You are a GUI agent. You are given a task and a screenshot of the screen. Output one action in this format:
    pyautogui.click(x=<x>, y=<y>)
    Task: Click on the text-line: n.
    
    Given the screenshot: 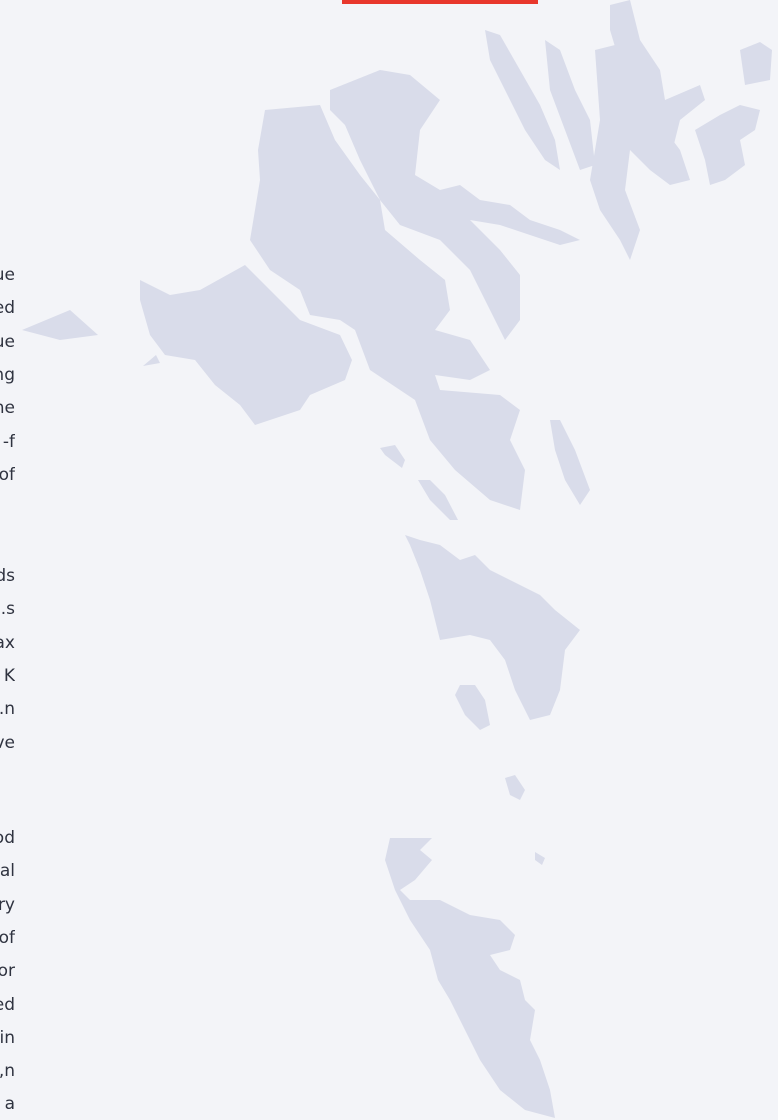 What is the action you would take?
    pyautogui.click(x=7, y=709)
    